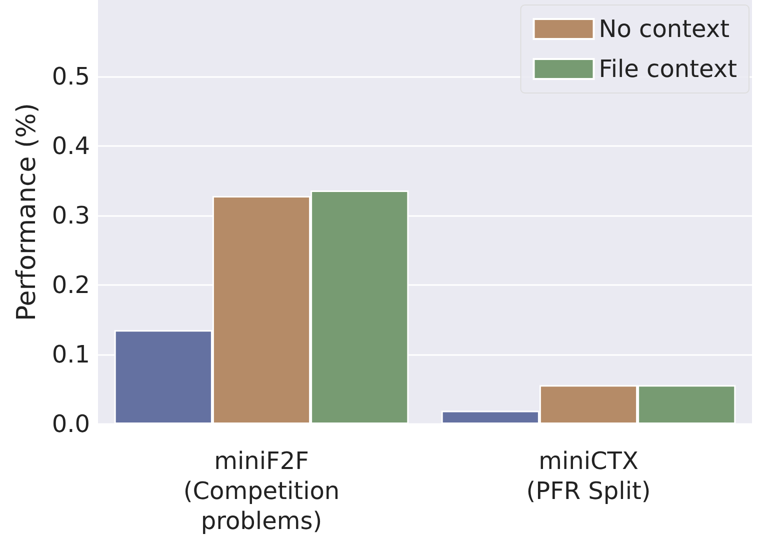 This screenshot has height=557, width=757. What do you see at coordinates (261, 491) in the screenshot?
I see `x-tick-label: miniF2F (Competition problems)` at bounding box center [261, 491].